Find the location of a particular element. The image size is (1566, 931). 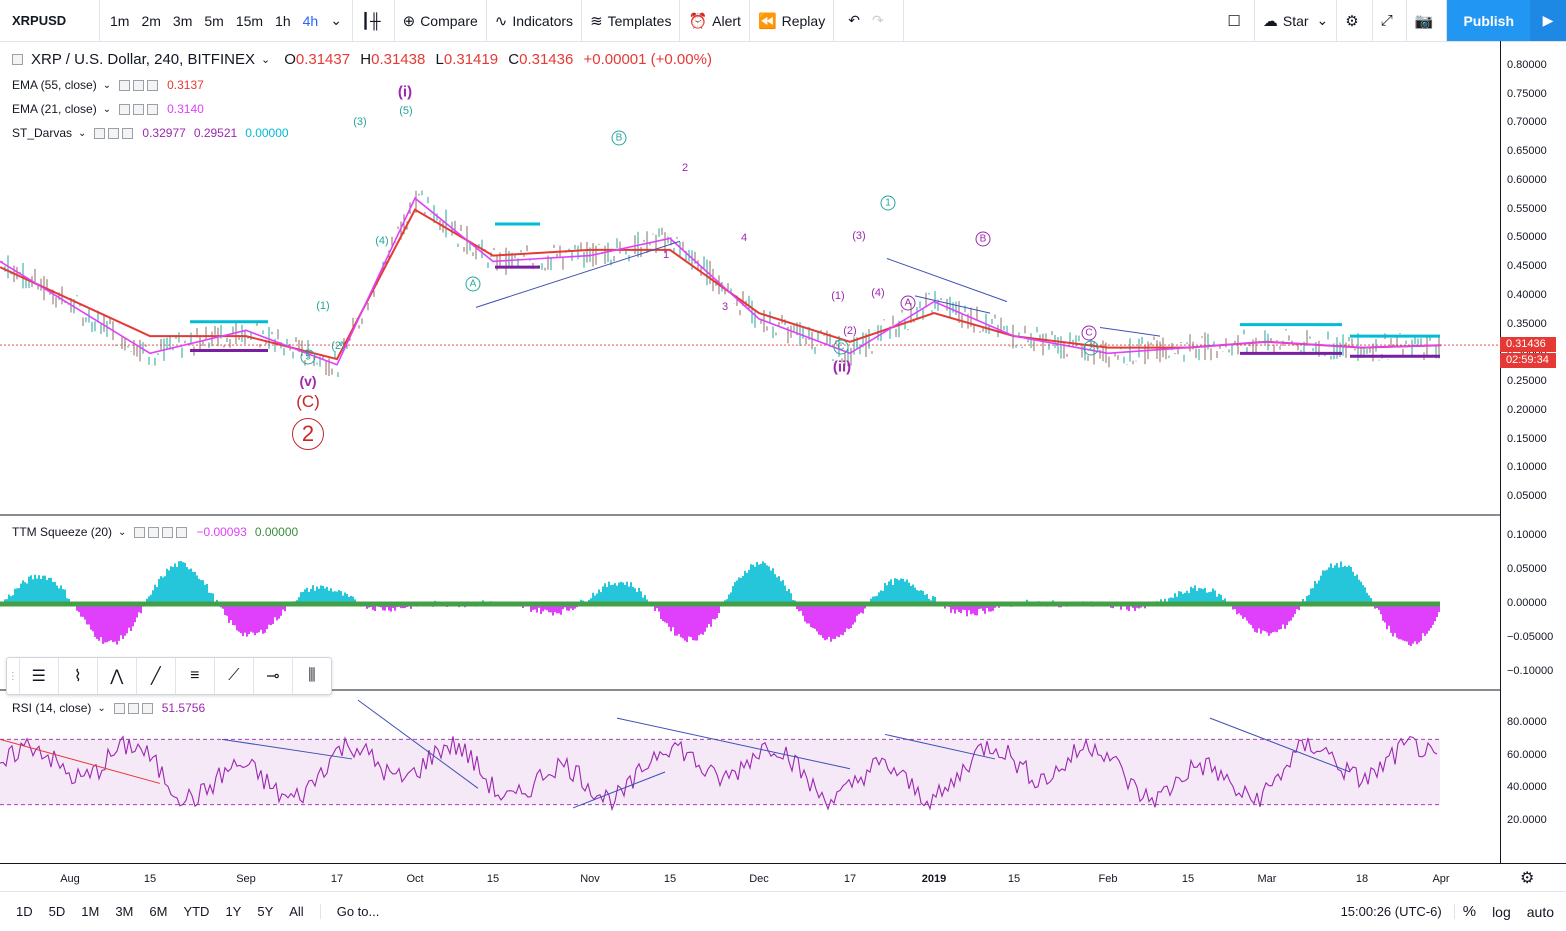

indicators-button: ∿Indicators is located at coordinates (534, 20).